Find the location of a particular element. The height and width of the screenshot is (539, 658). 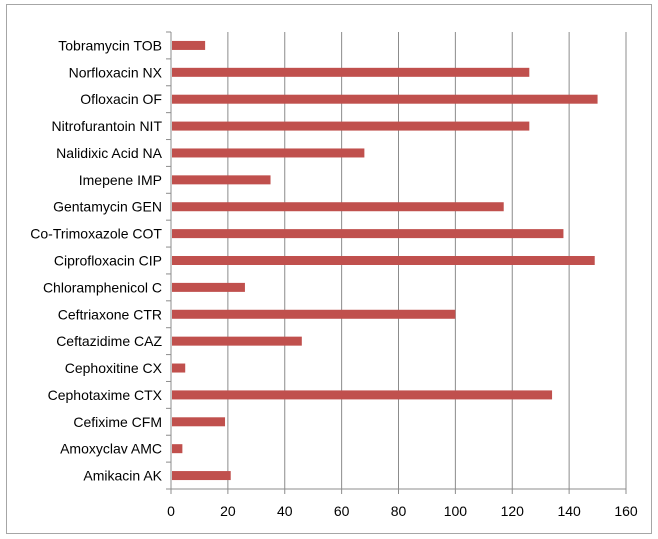

category-label: Cephoxitine CX is located at coordinates (114, 368).